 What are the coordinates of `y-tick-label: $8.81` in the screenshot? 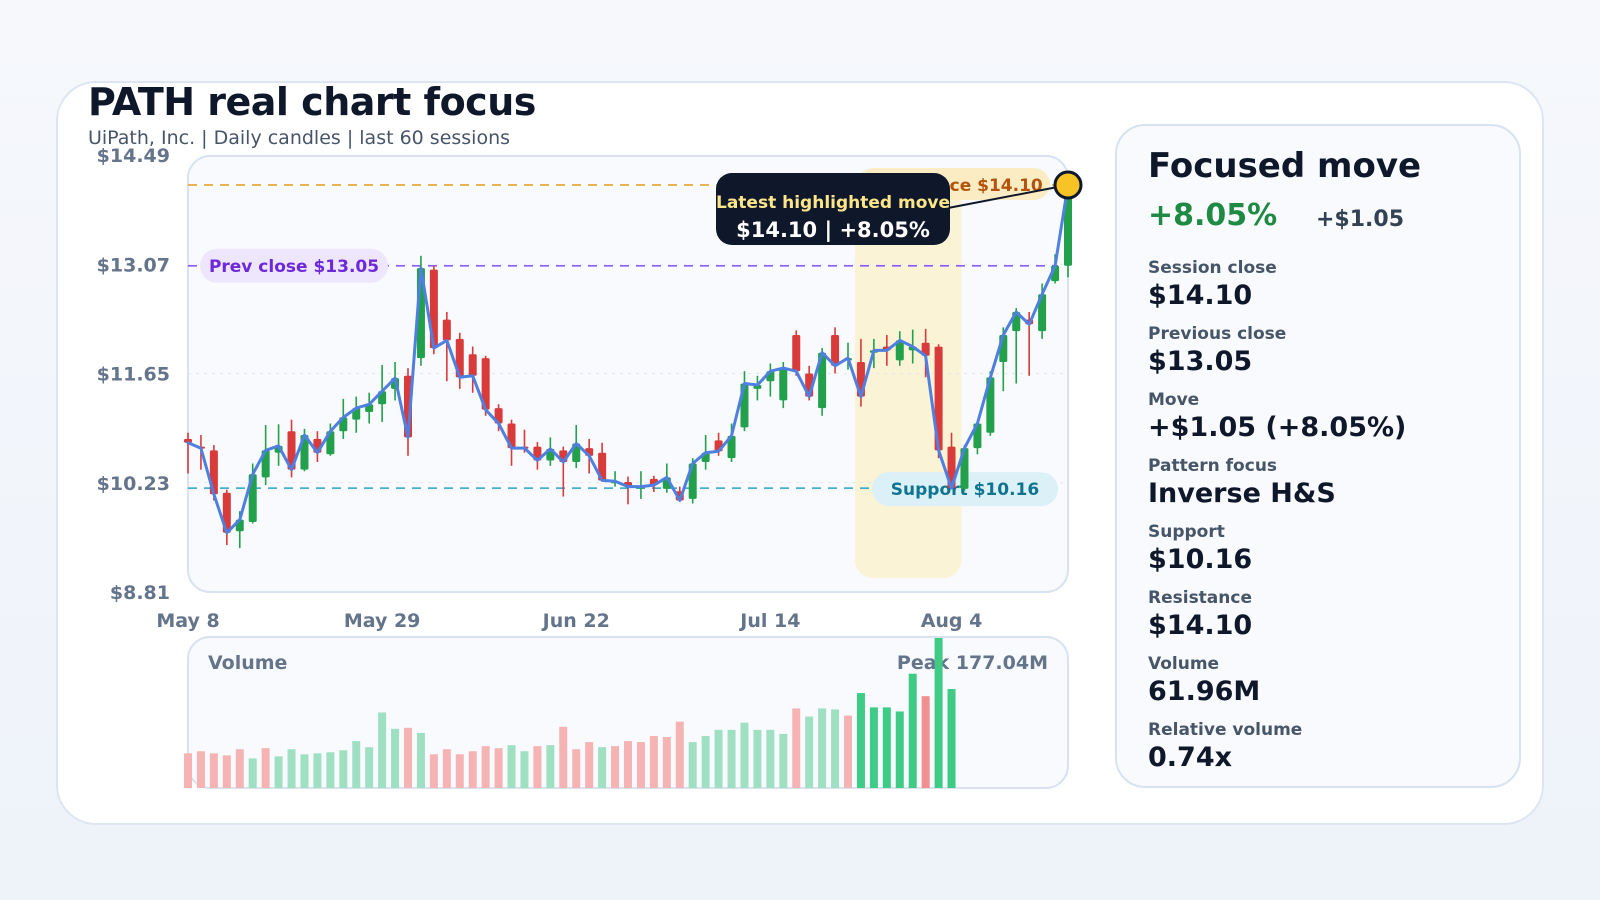 It's located at (140, 593).